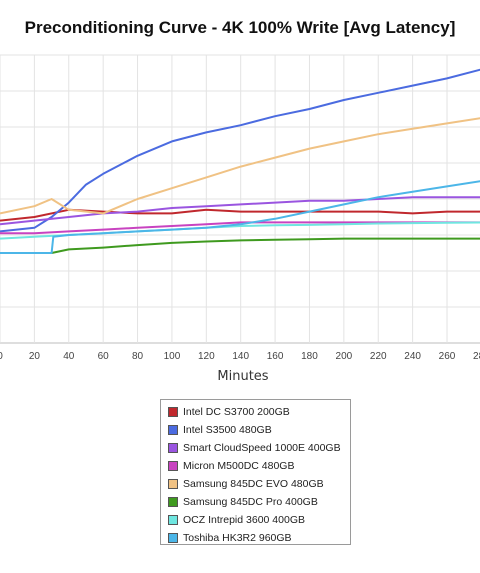  Describe the element at coordinates (447, 356) in the screenshot. I see `x-tick-label: 260` at that location.